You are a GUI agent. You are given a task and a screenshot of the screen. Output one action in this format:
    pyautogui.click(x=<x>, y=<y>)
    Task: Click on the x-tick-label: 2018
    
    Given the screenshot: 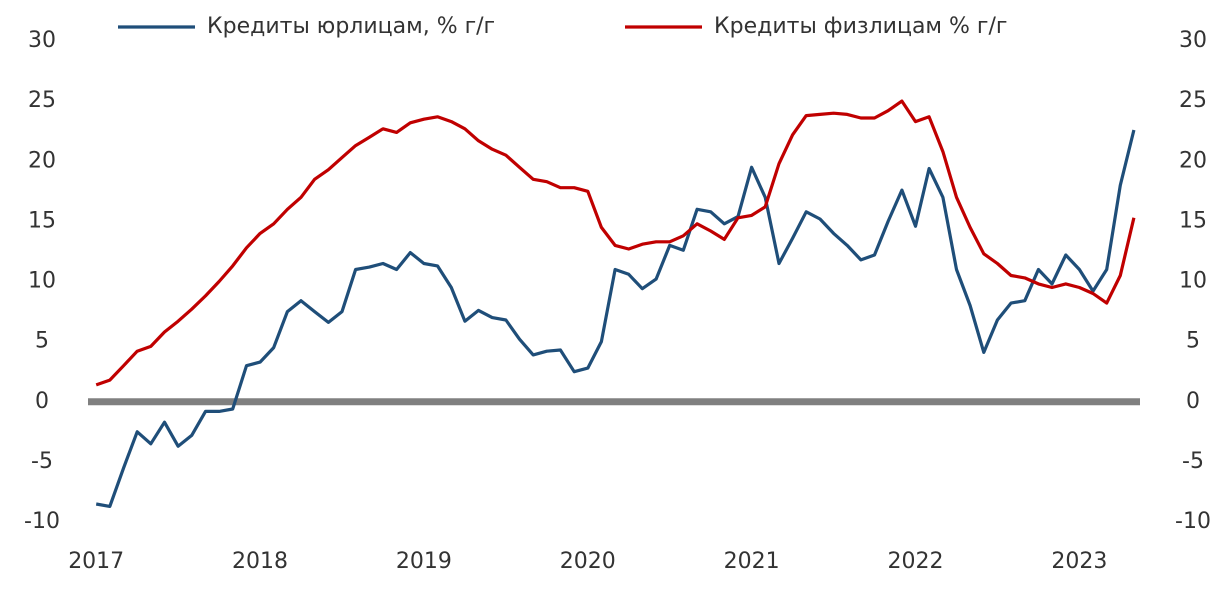 What is the action you would take?
    pyautogui.click(x=260, y=561)
    